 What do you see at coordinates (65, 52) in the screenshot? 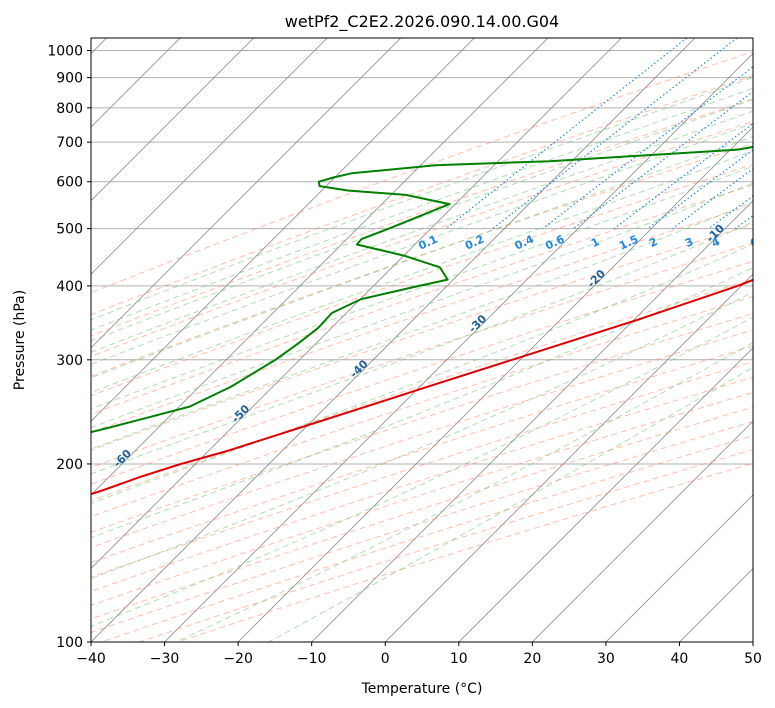
I see `y-tick-label: 1000` at bounding box center [65, 52].